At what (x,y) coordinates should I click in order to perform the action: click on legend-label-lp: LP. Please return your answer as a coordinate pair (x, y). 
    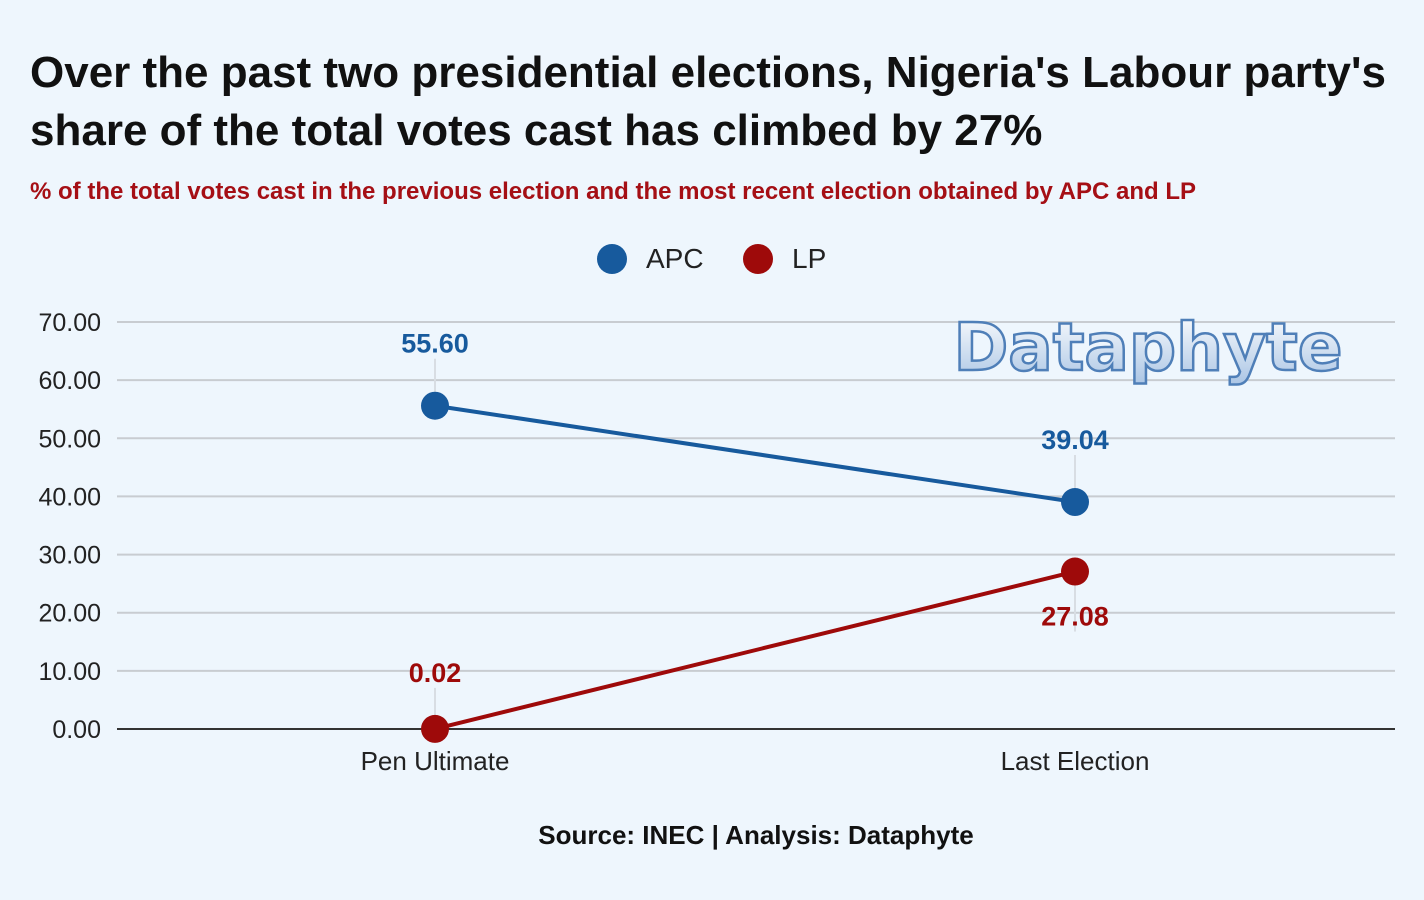
    Looking at the image, I should click on (809, 258).